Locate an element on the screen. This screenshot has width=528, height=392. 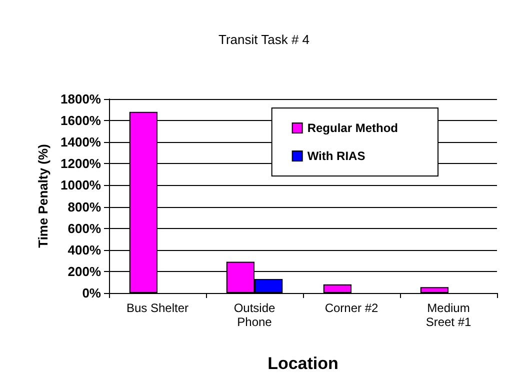
y-tick-label: 800% is located at coordinates (85, 206).